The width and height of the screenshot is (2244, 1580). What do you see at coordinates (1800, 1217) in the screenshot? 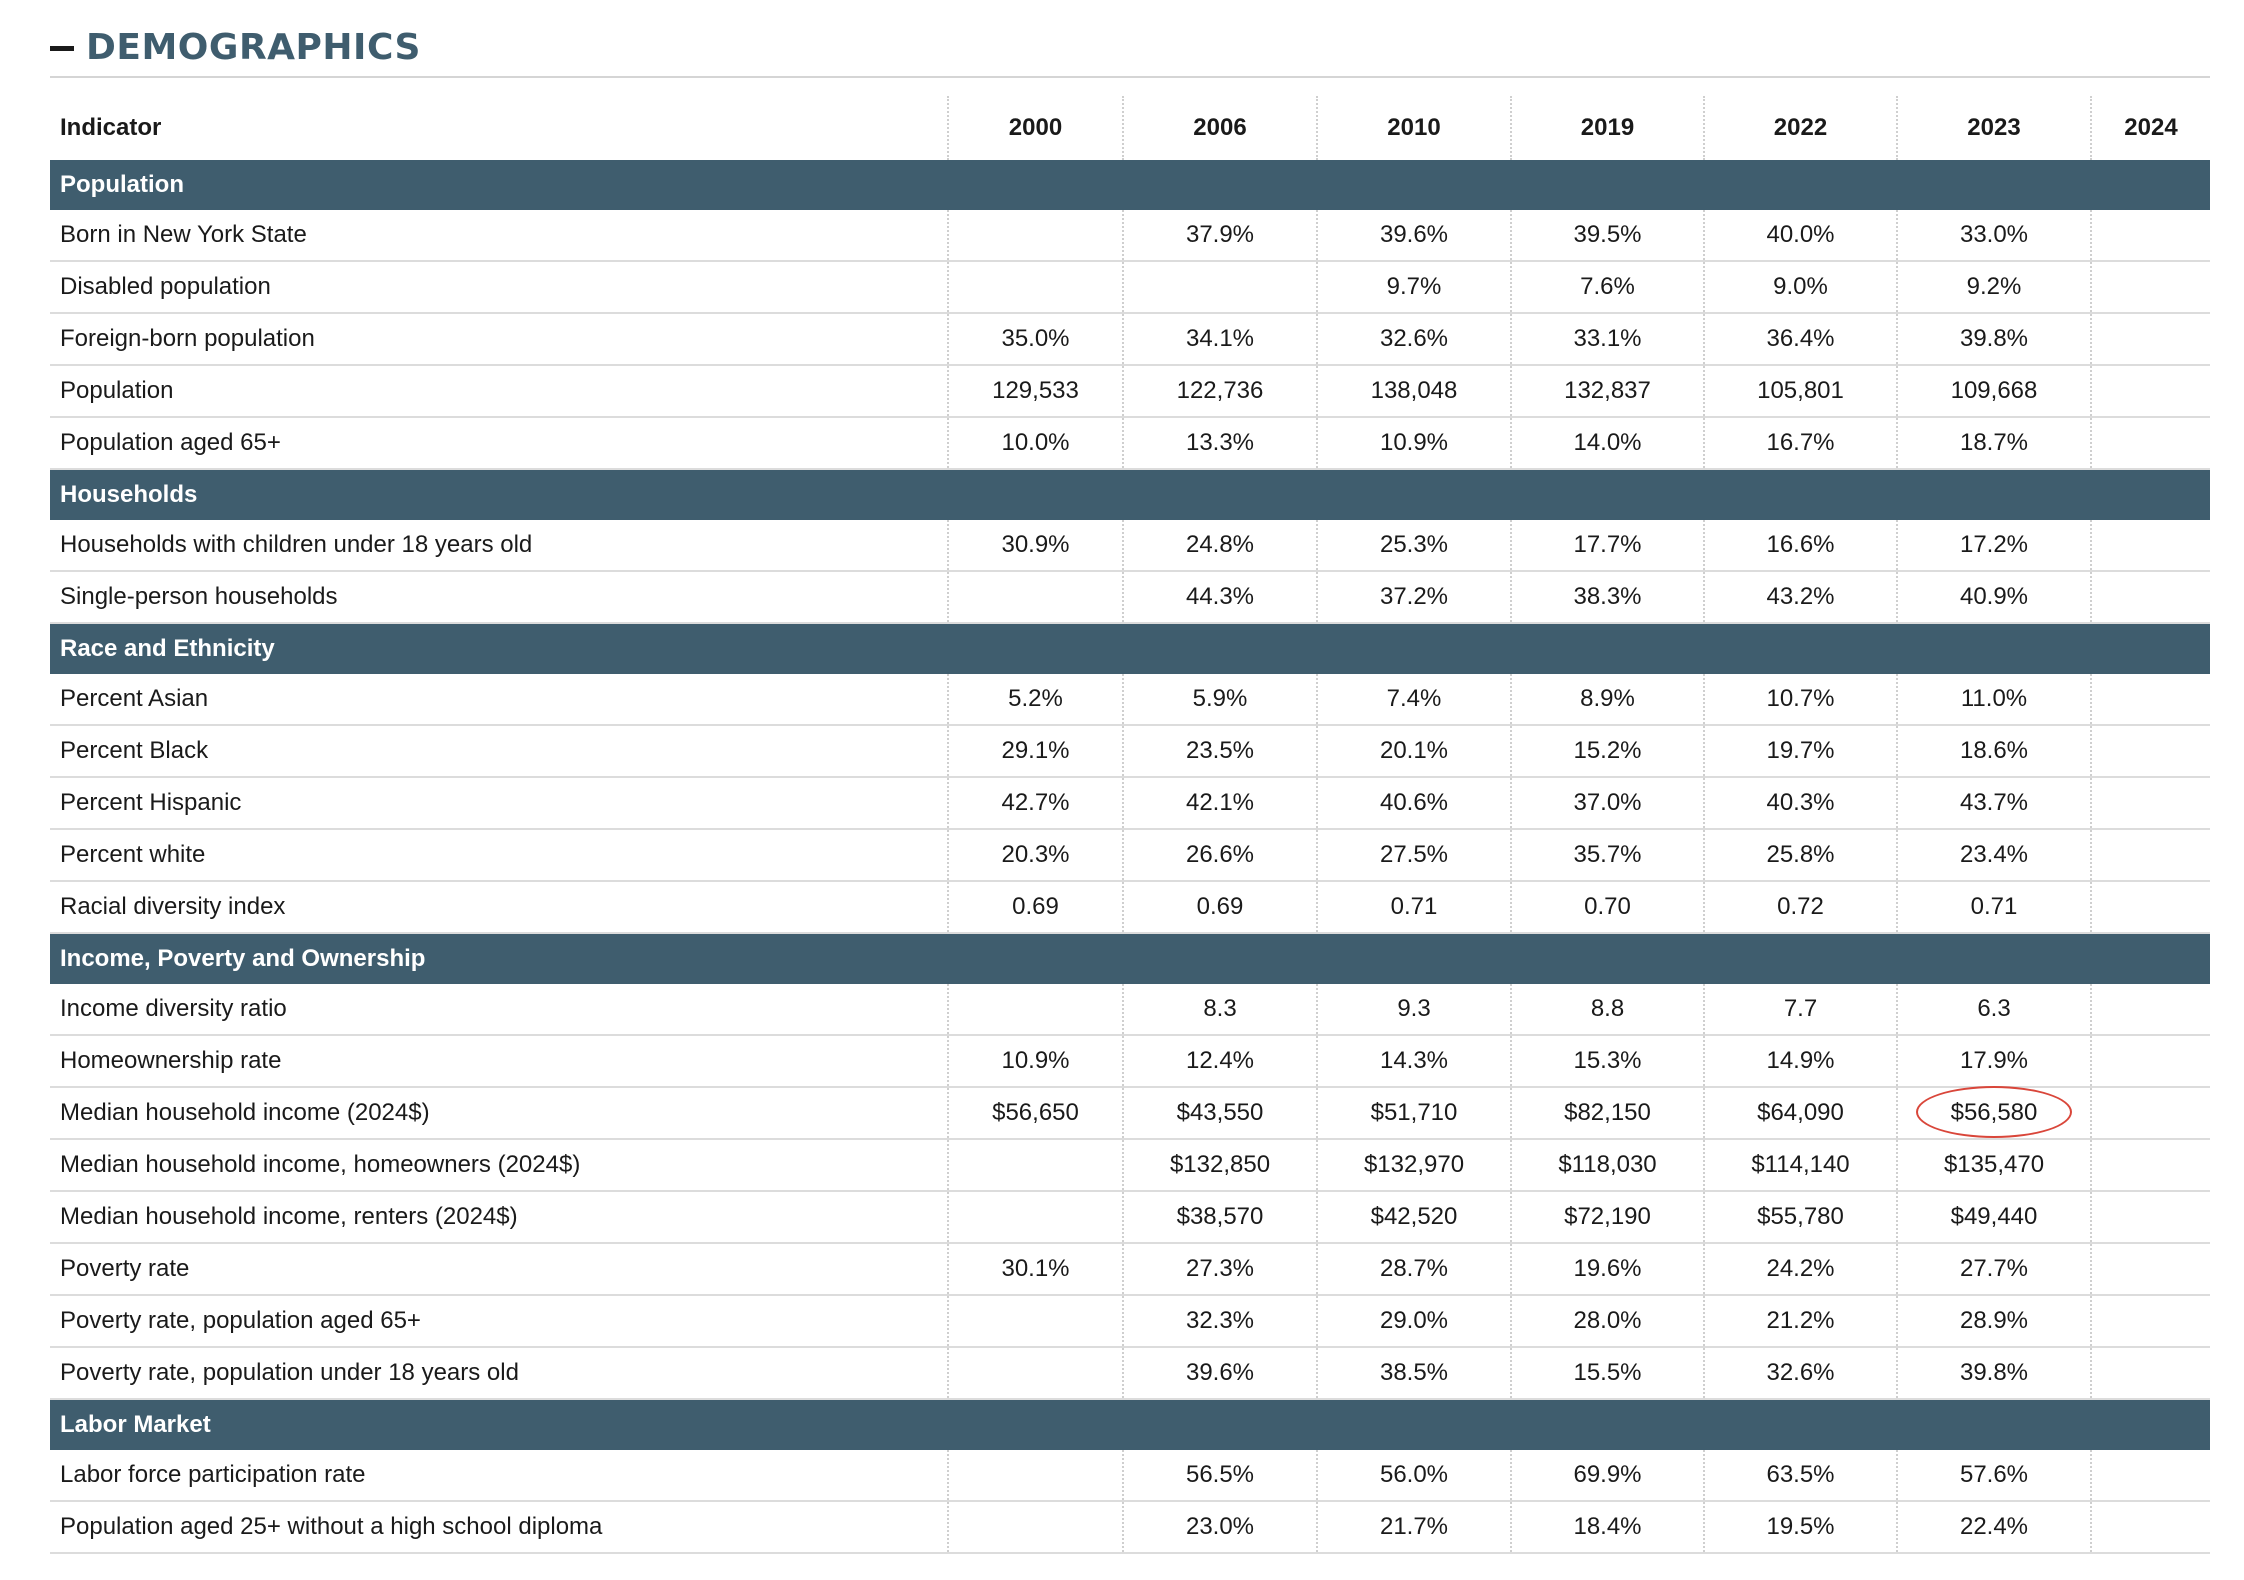
I see `table-cell: $55,780` at bounding box center [1800, 1217].